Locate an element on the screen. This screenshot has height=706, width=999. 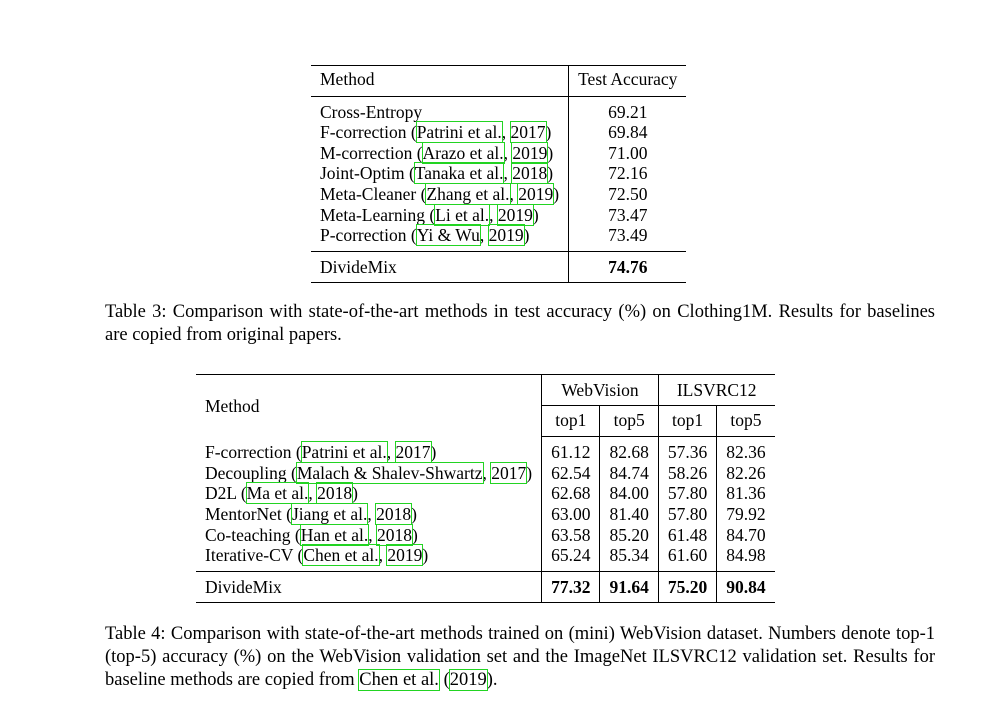
accuracy-cell: 91.64 is located at coordinates (629, 586).